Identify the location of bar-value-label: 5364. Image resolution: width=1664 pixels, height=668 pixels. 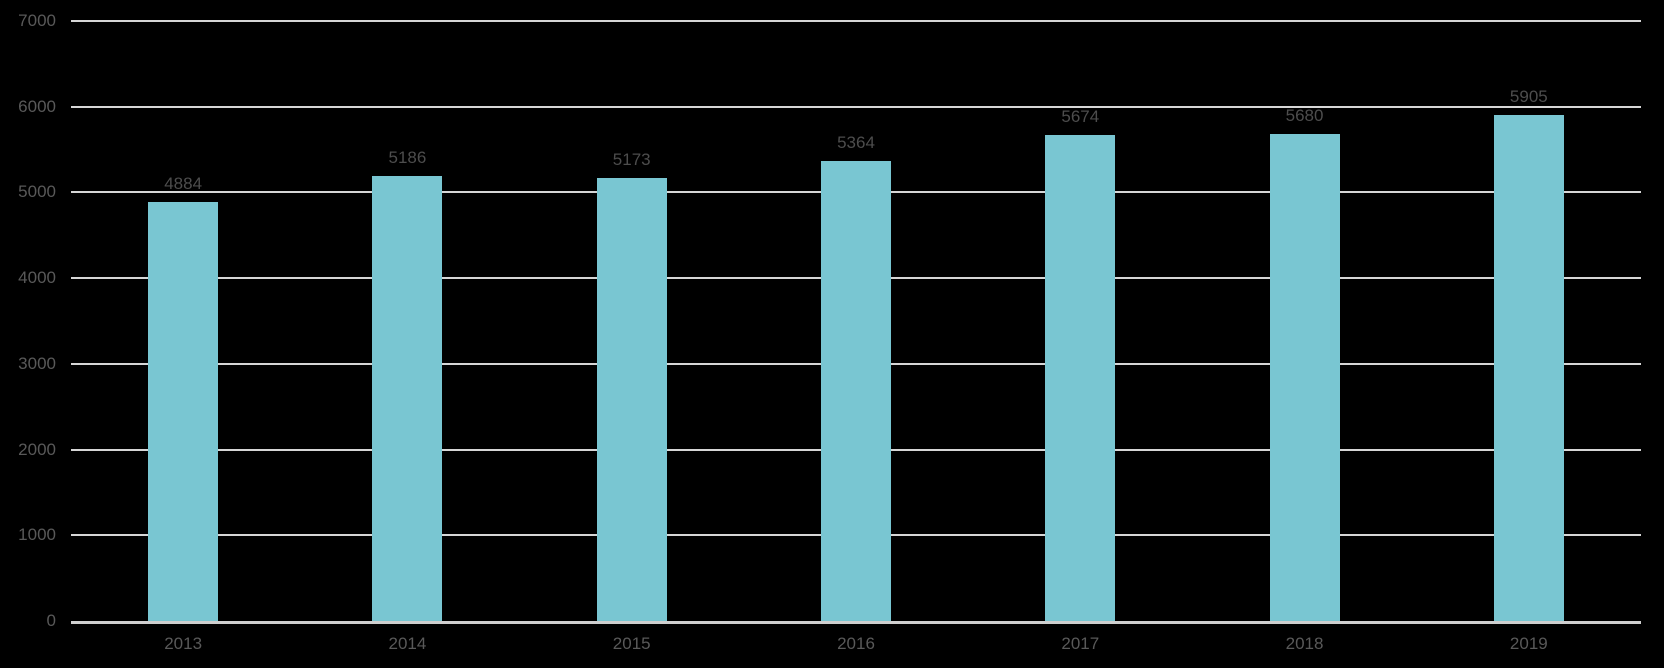
(856, 143).